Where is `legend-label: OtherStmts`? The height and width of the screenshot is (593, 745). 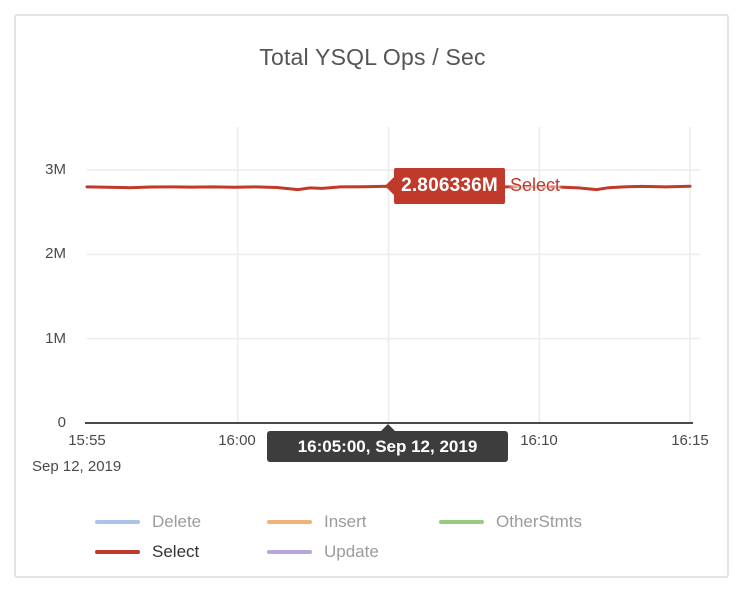 legend-label: OtherStmts is located at coordinates (539, 521).